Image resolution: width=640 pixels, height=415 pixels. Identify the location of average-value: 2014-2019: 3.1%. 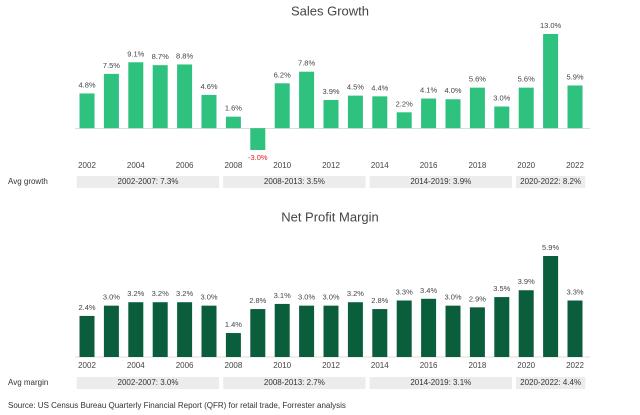
(440, 382).